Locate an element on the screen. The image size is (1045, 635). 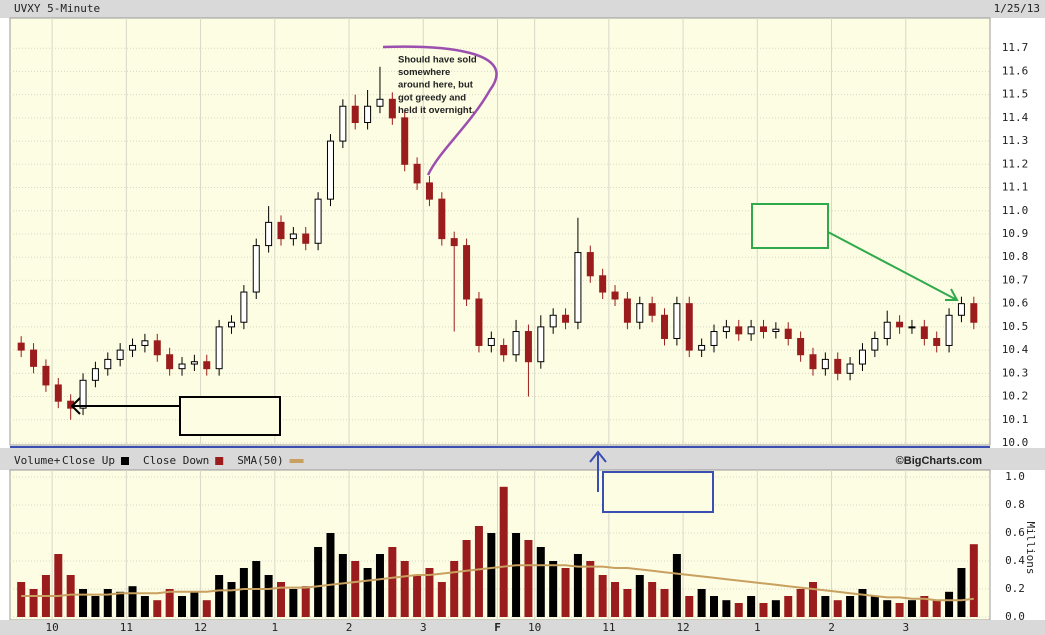
legend-entry: SMA(50) is located at coordinates (260, 460).